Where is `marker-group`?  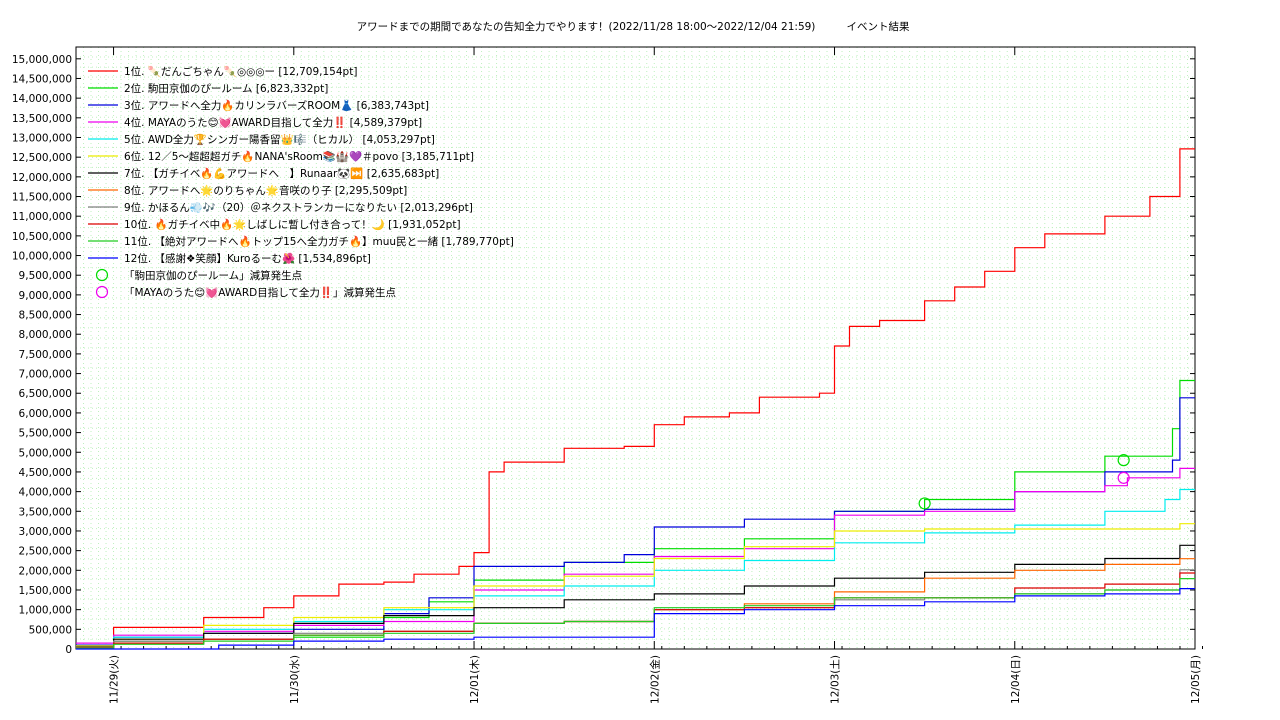 marker-group is located at coordinates (1024, 482).